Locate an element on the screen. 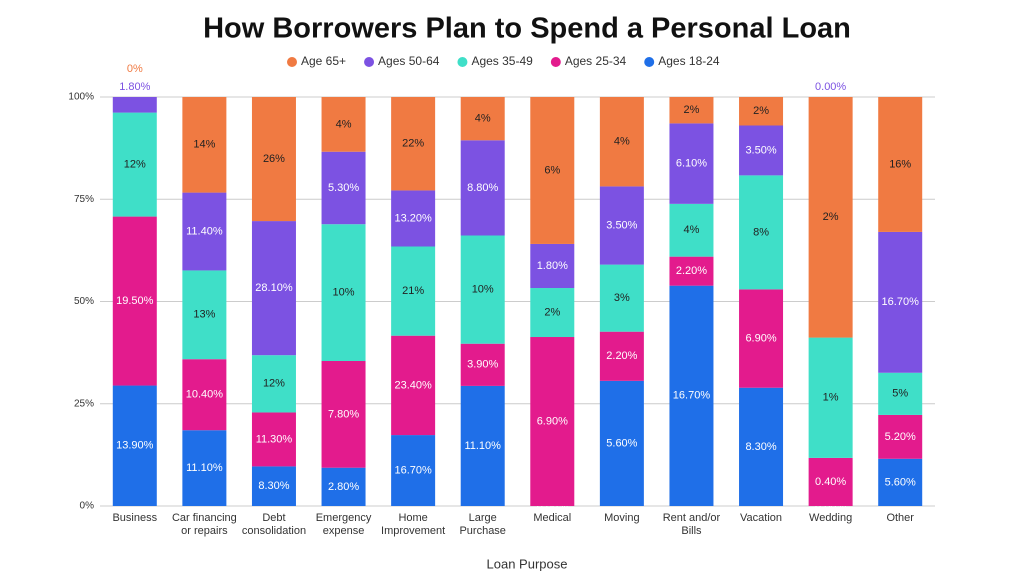 This screenshot has height=576, width=1024. data-label: 1% is located at coordinates (831, 398).